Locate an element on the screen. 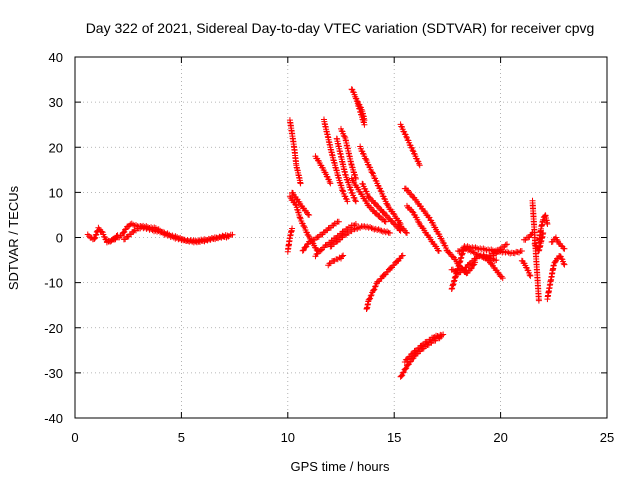  y-tick-label: 20 is located at coordinates (56, 147).